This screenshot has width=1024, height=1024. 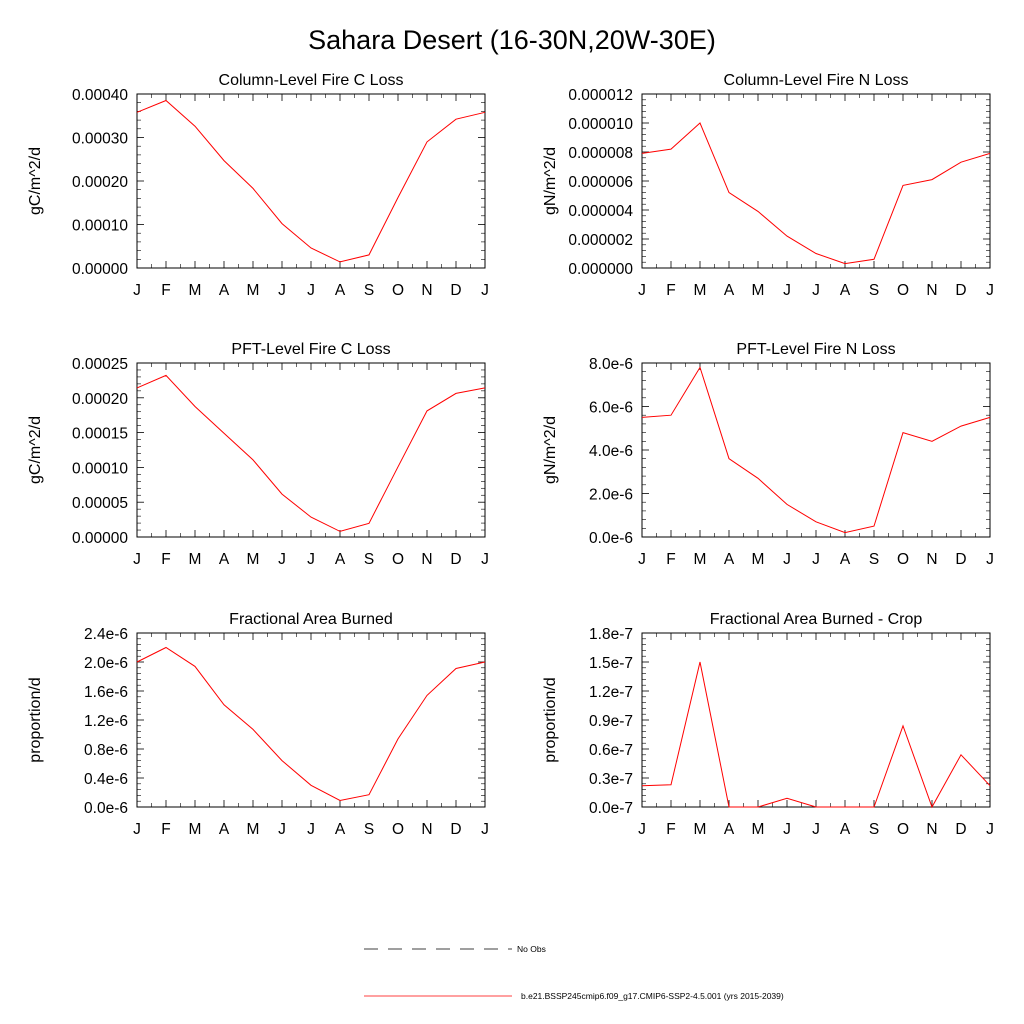 I want to click on y-tick-label: 0.00015, so click(x=100, y=434).